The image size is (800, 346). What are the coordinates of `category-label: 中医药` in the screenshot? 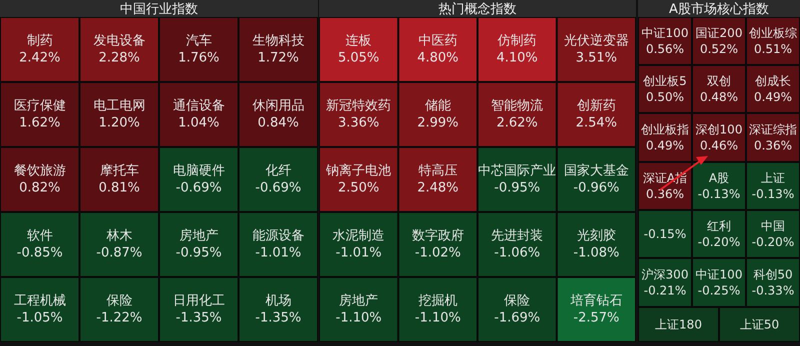 It's located at (438, 41).